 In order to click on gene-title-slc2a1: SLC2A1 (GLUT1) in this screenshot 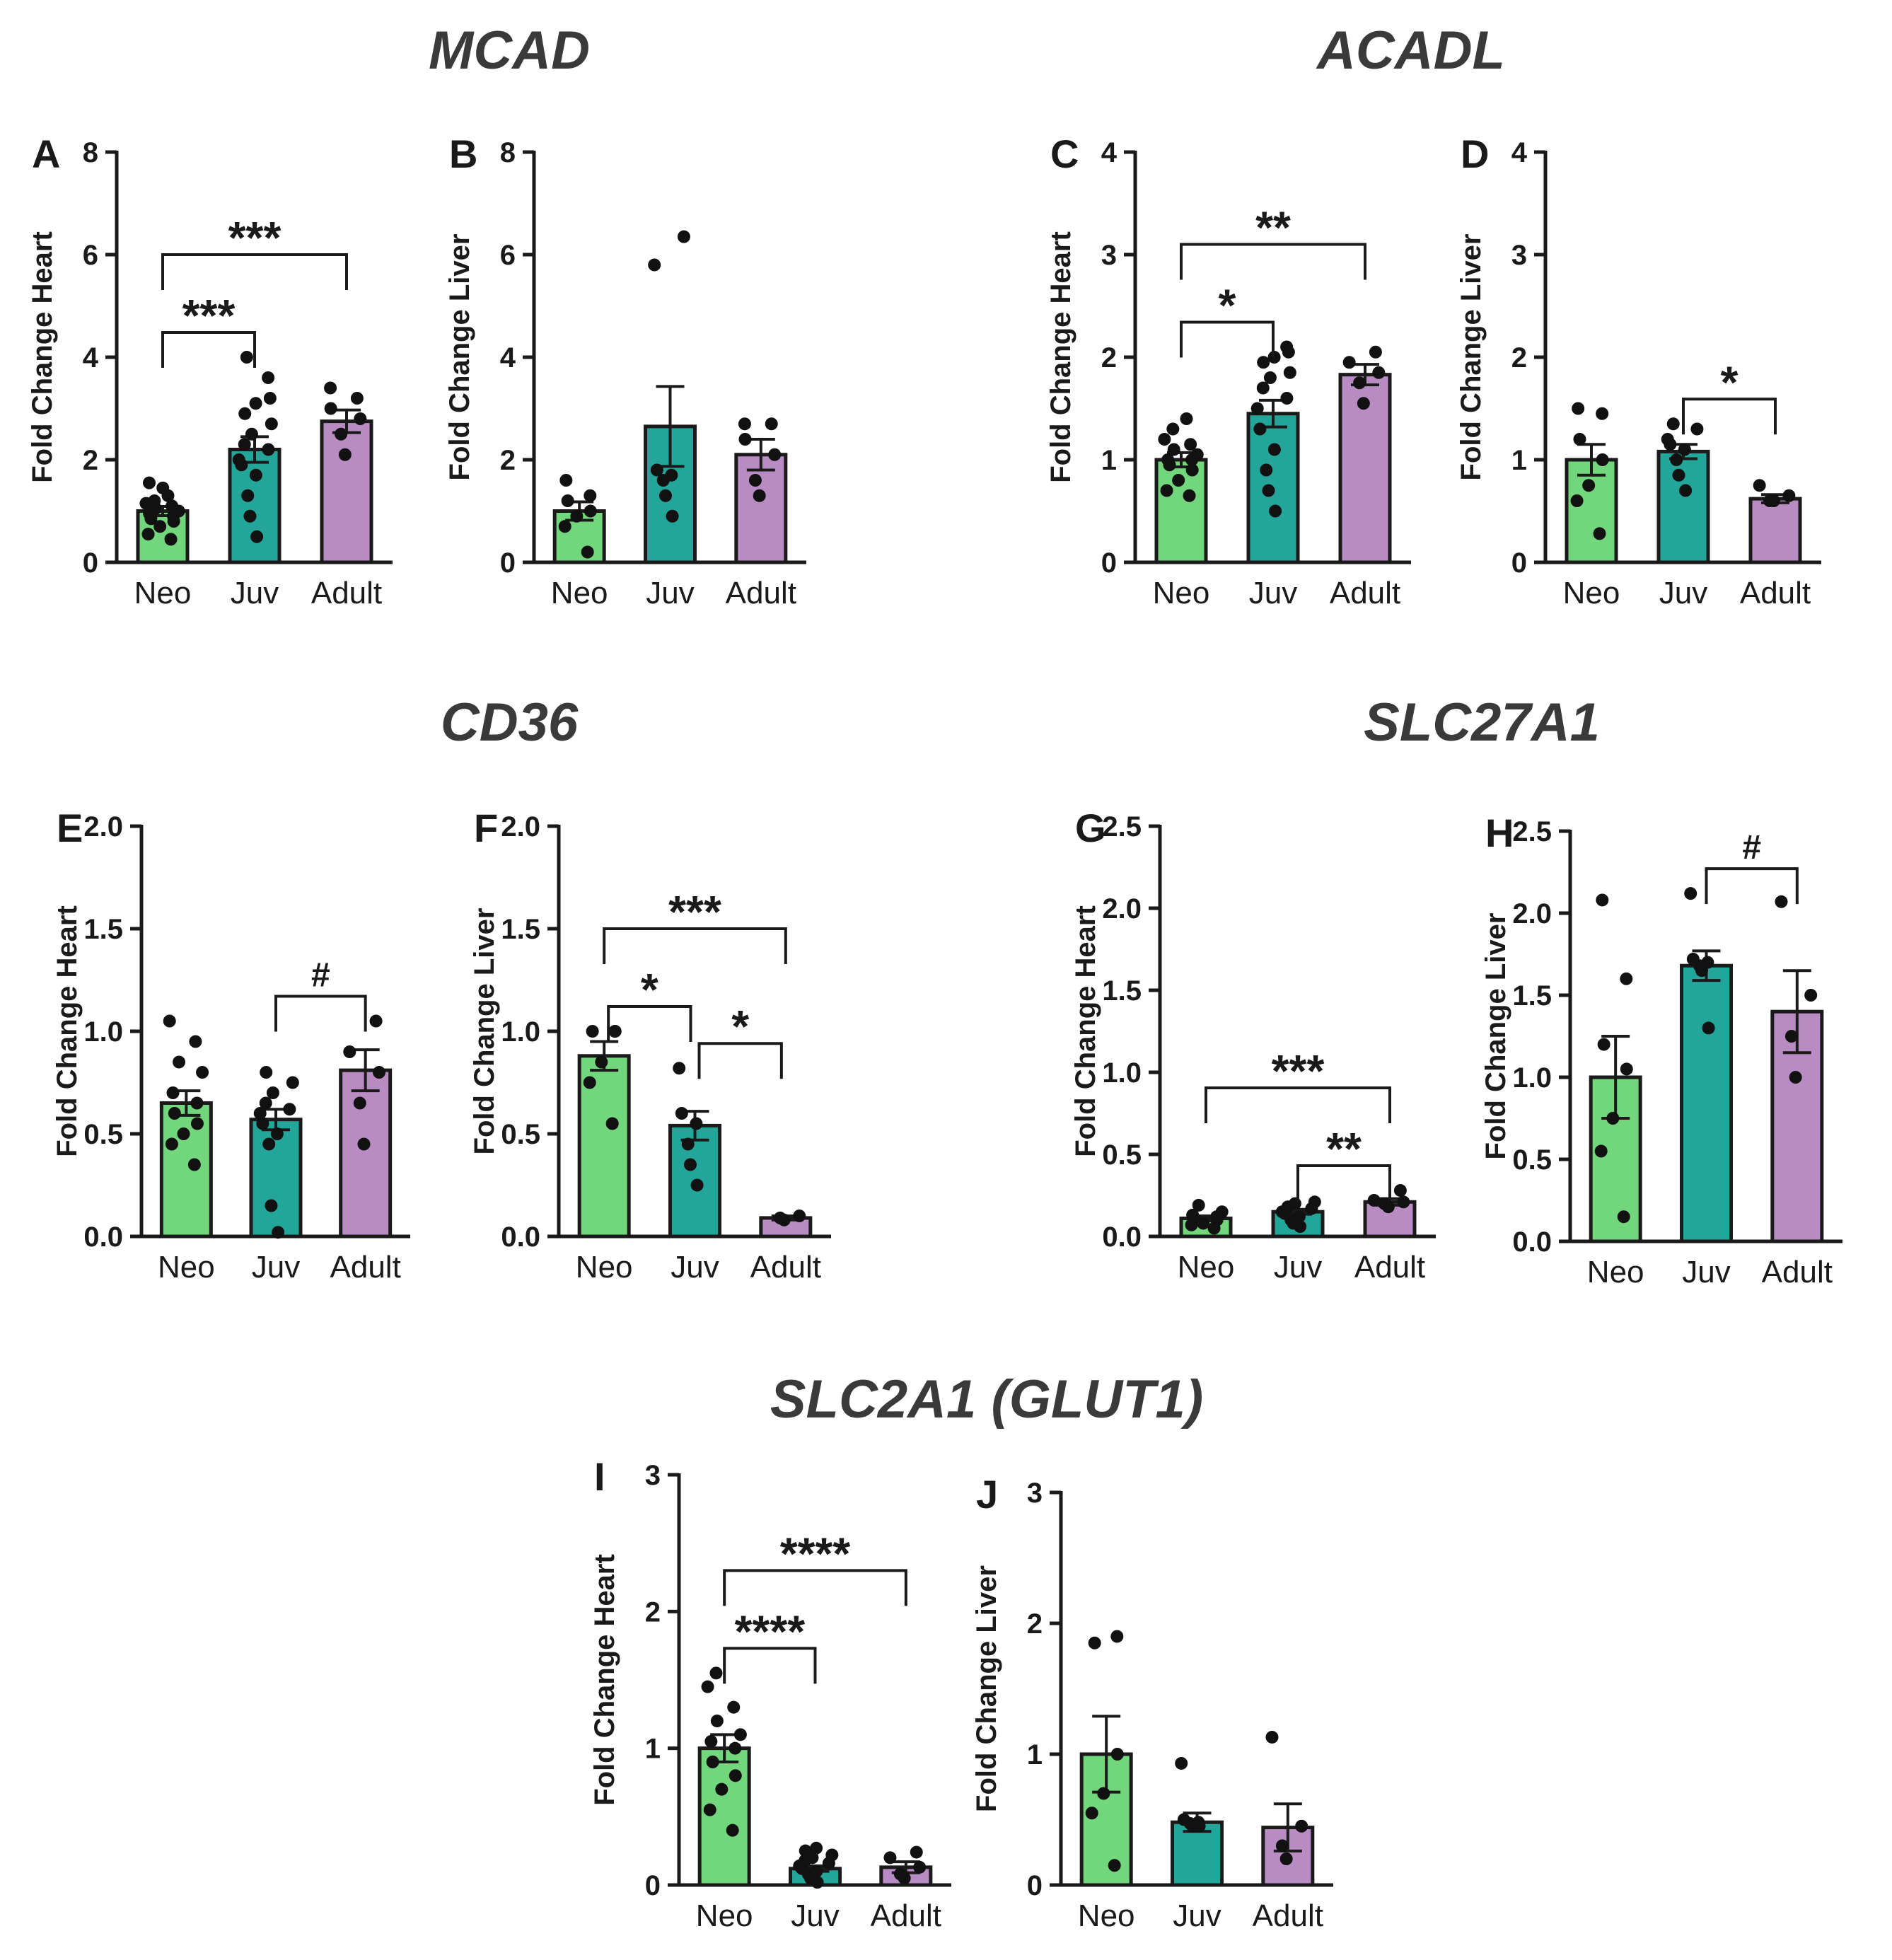, I will do `click(987, 1399)`.